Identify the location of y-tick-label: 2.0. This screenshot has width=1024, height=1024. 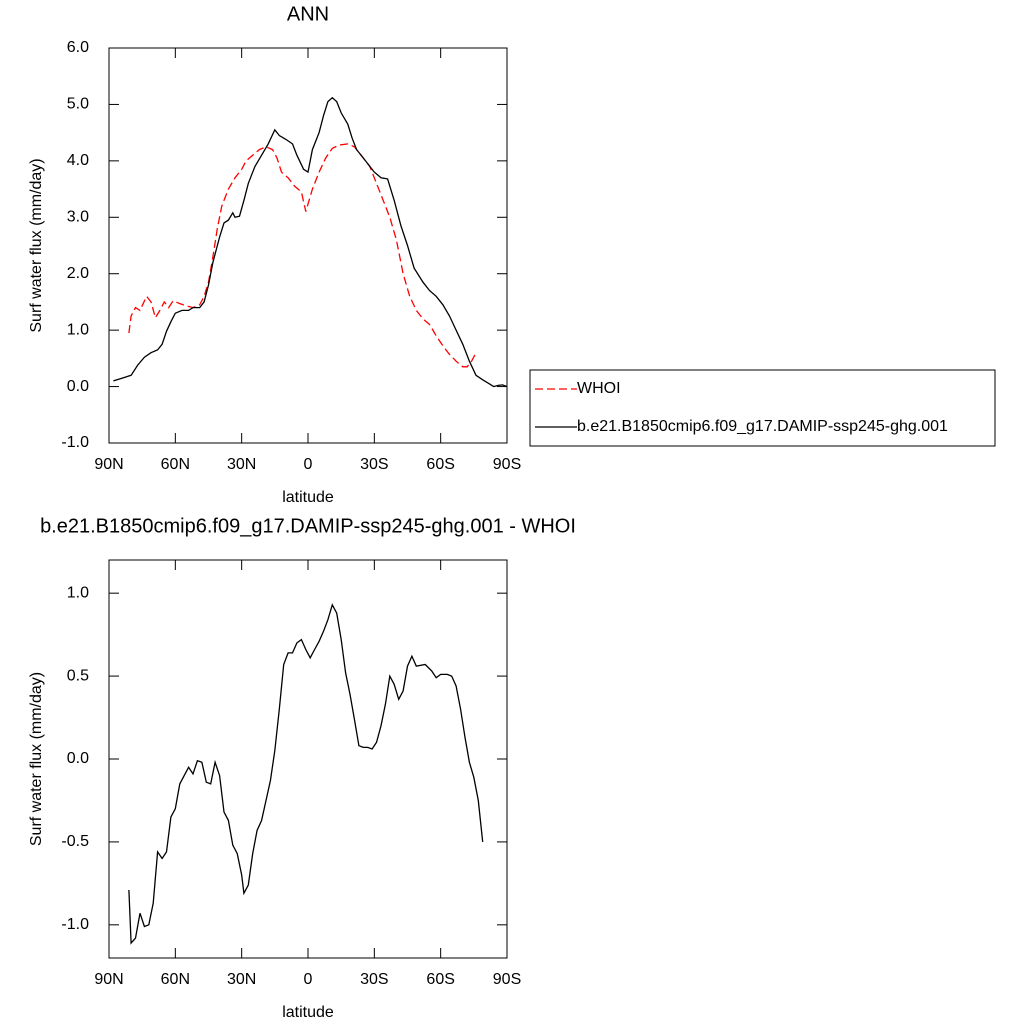
(78, 273).